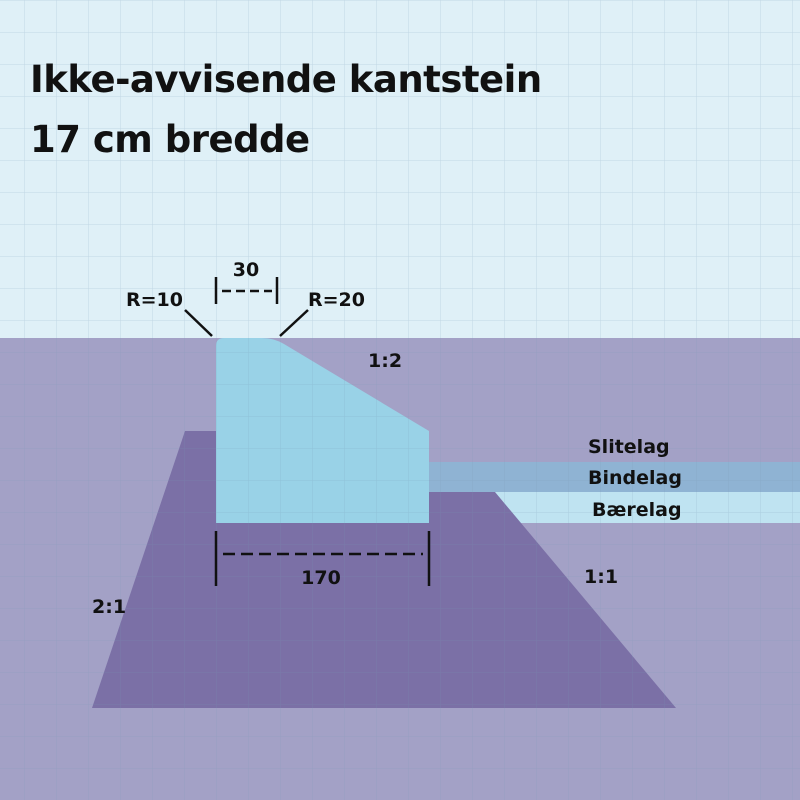  What do you see at coordinates (637, 510) in the screenshot?
I see `baerelag-label: Bærelag` at bounding box center [637, 510].